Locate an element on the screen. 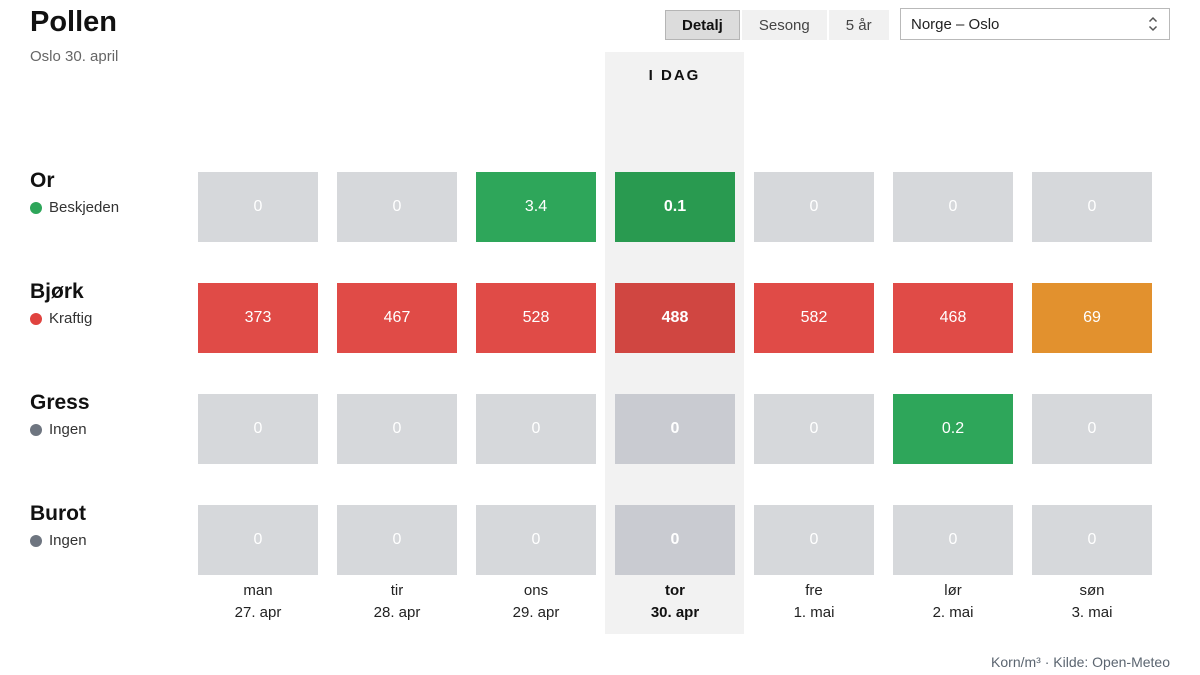 The height and width of the screenshot is (675, 1200). pollen-cell: 468 is located at coordinates (953, 318).